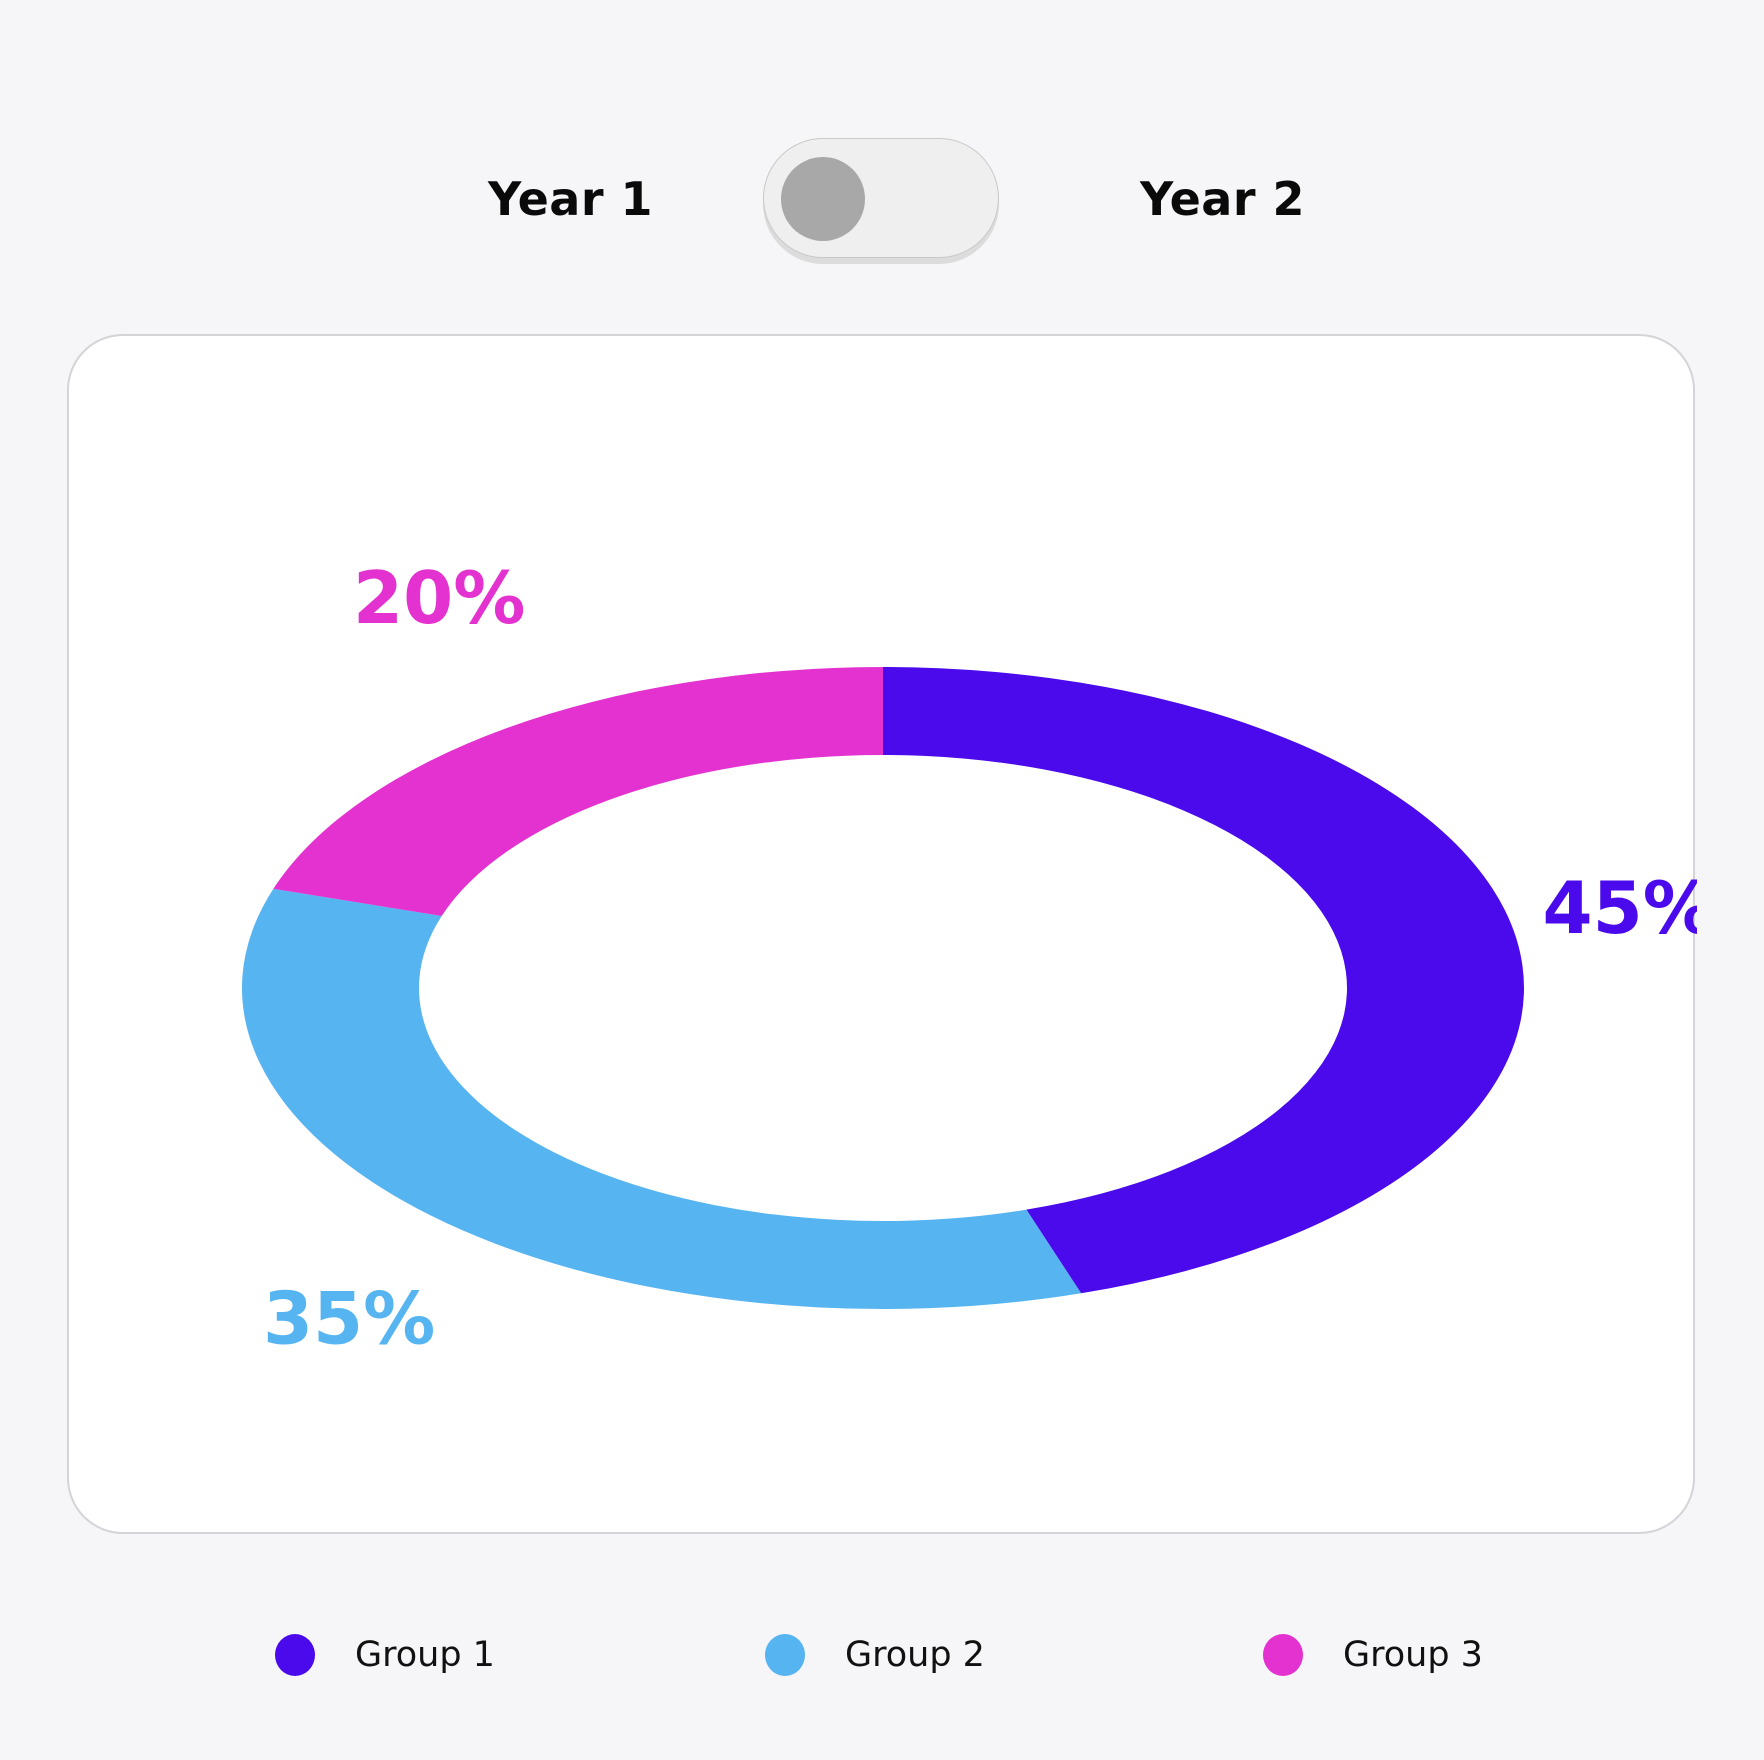 This screenshot has height=1760, width=1764. Describe the element at coordinates (439, 598) in the screenshot. I see `slice-label-group-3: 20%` at that location.